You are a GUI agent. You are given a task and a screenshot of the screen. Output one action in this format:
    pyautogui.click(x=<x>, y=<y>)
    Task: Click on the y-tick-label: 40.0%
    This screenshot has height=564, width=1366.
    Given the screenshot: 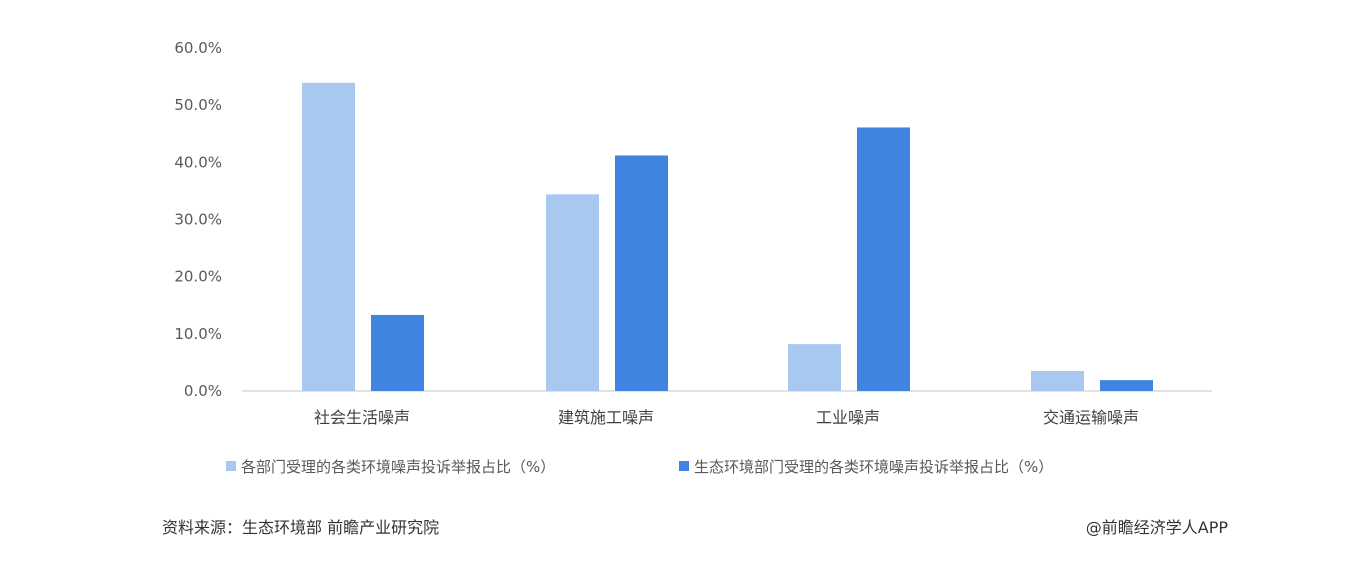 What is the action you would take?
    pyautogui.click(x=198, y=162)
    